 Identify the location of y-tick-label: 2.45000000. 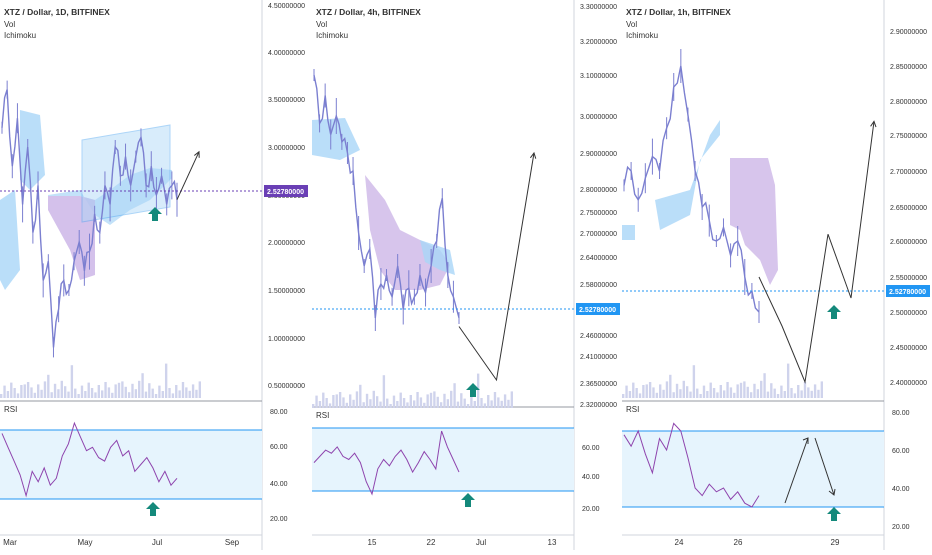
(908, 348).